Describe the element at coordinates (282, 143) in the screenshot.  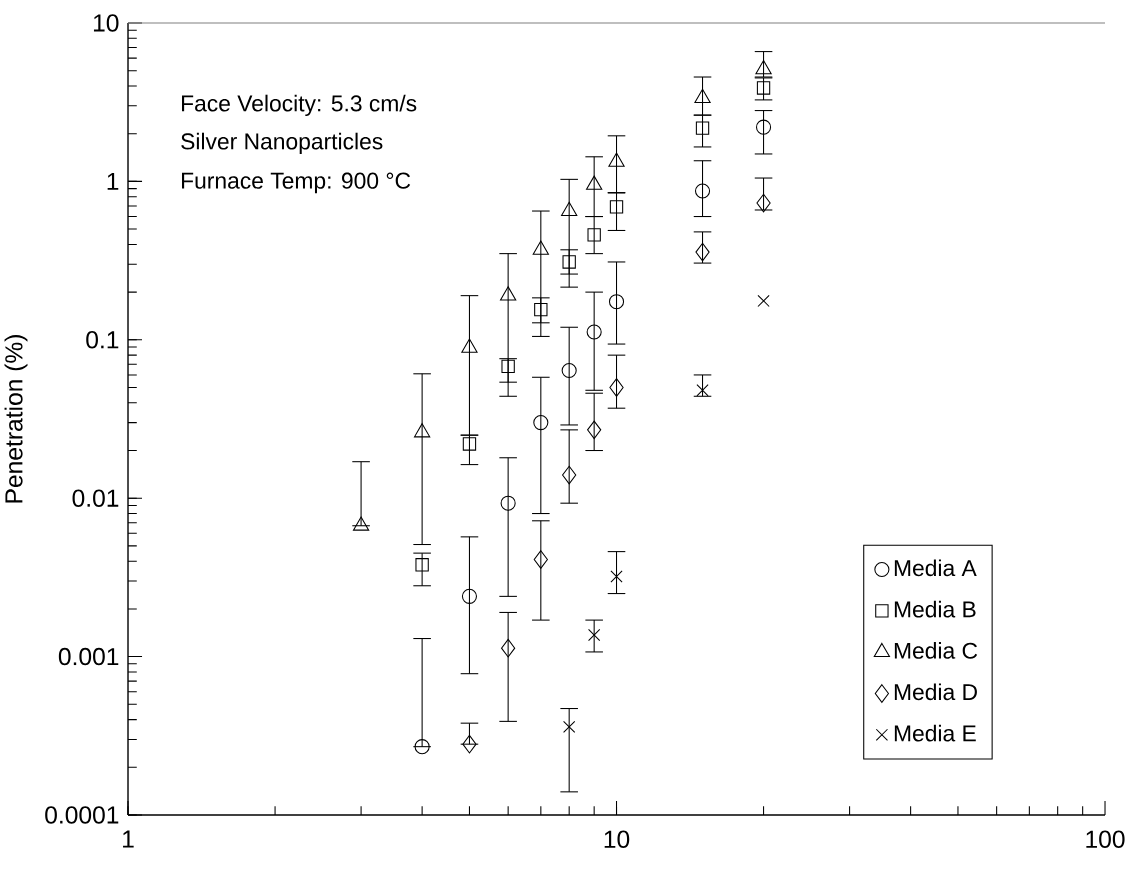
I see `annotation: Silver Nanoparticles` at that location.